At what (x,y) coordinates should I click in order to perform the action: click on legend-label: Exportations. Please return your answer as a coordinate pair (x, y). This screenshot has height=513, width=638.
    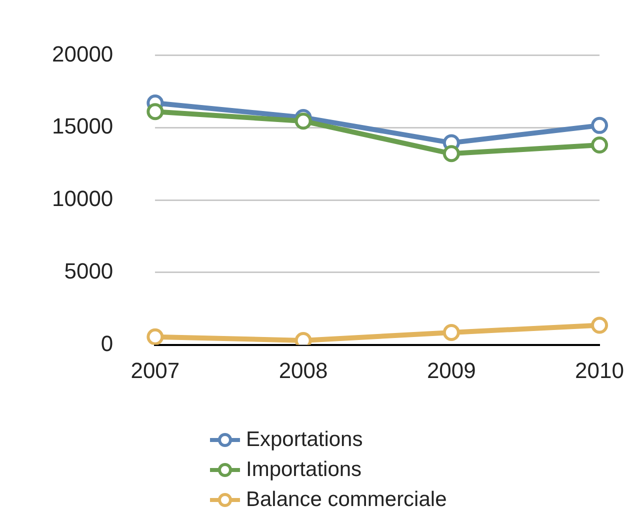
    Looking at the image, I should click on (304, 440).